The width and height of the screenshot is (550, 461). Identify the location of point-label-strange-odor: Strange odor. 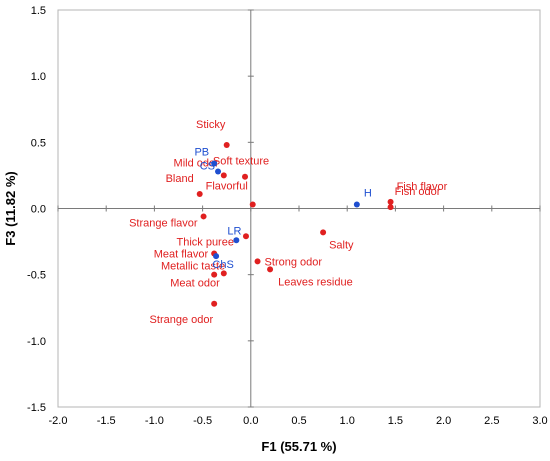
(182, 320).